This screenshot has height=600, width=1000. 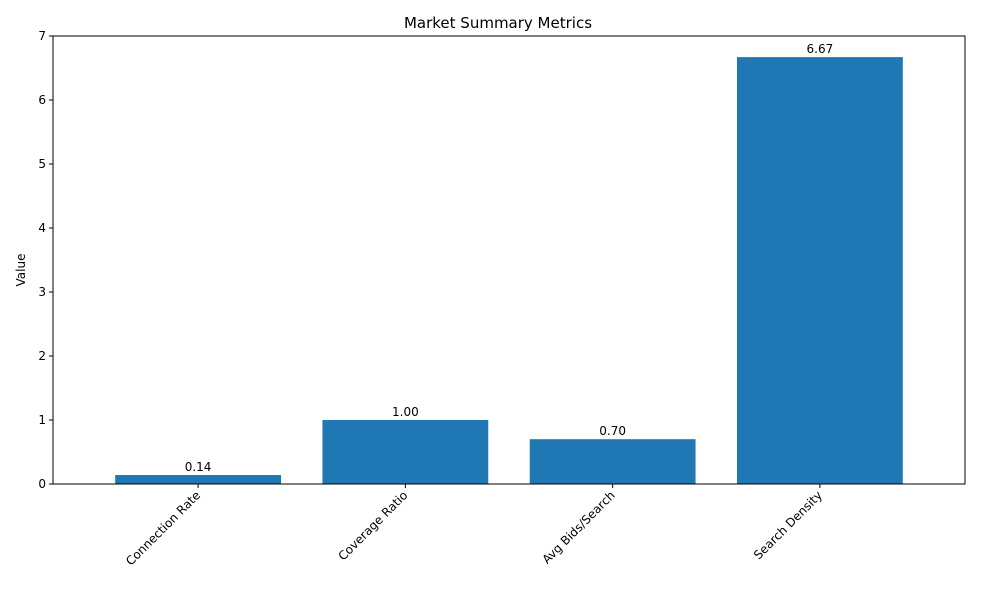 I want to click on y-tick-label: 7, so click(x=42, y=36).